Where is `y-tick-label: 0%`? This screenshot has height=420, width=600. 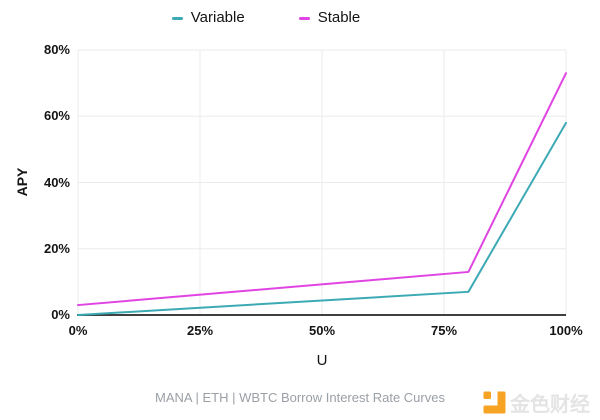
y-tick-label: 0% is located at coordinates (60, 314).